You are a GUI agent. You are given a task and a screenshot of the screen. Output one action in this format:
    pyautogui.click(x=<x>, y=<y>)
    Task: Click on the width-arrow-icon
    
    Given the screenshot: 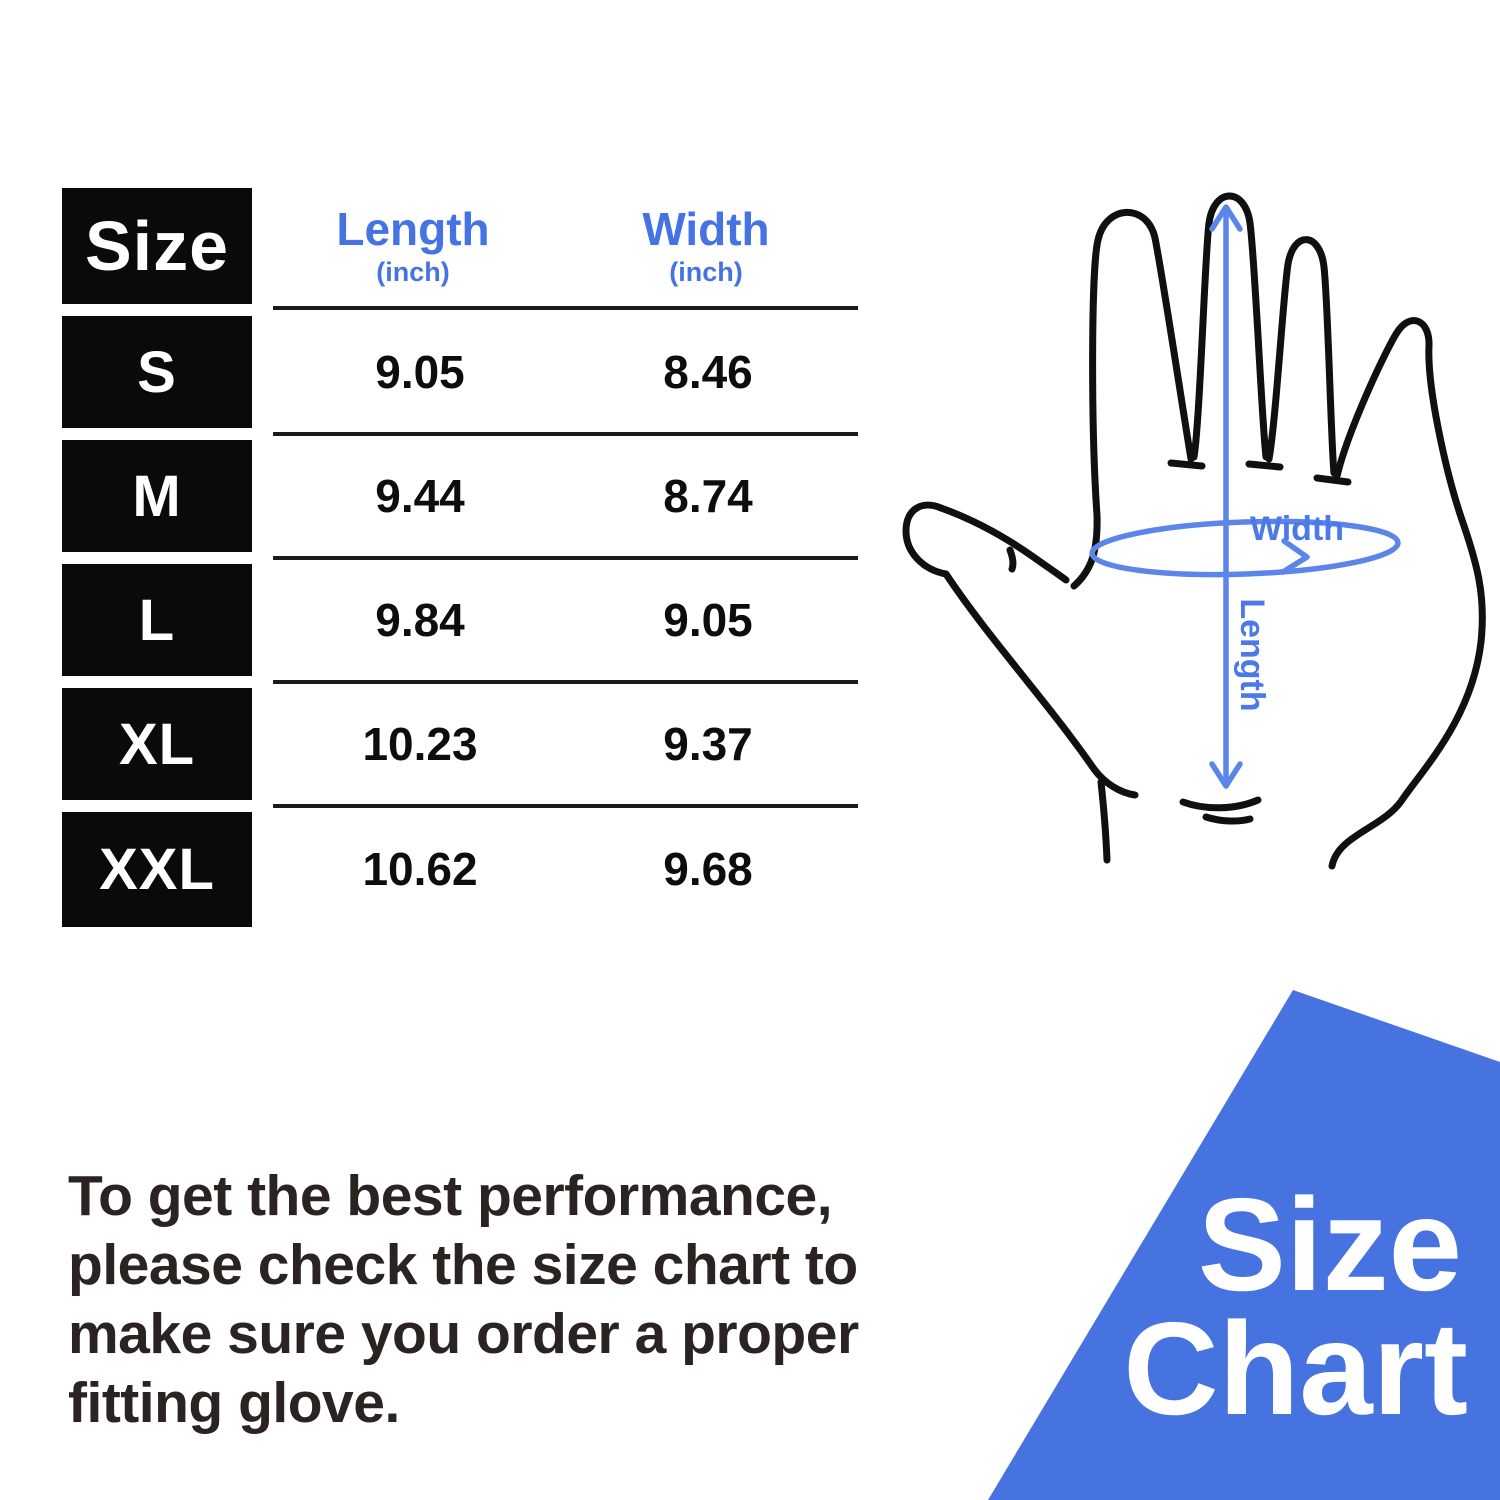 What is the action you would take?
    pyautogui.click(x=1245, y=548)
    